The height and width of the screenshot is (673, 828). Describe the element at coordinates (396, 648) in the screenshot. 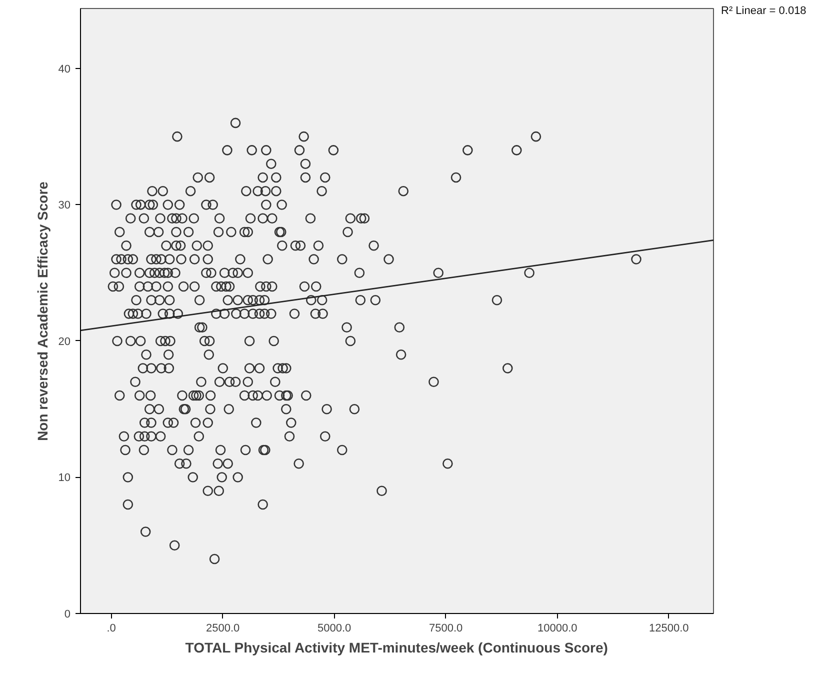

I see `x-axis-title: TOTAL Physical Activity MET-minutes/week (Continuous Score)` at that location.